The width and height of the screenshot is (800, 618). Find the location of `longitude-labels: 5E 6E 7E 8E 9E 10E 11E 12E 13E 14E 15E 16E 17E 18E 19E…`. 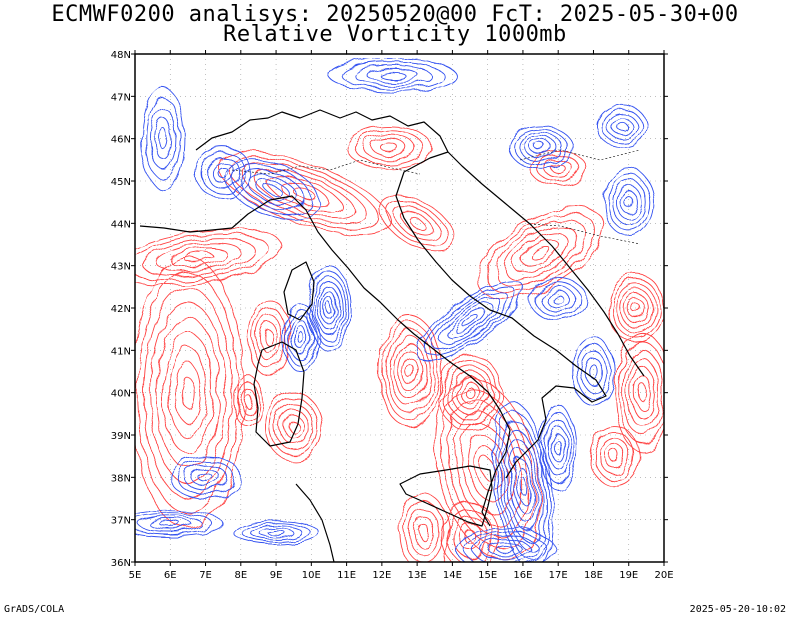

longitude-labels: 5E 6E 7E 8E 9E 10E 11E 12E 13E 14E 15E 16E 17E 18E 19E… is located at coordinates (401, 575).